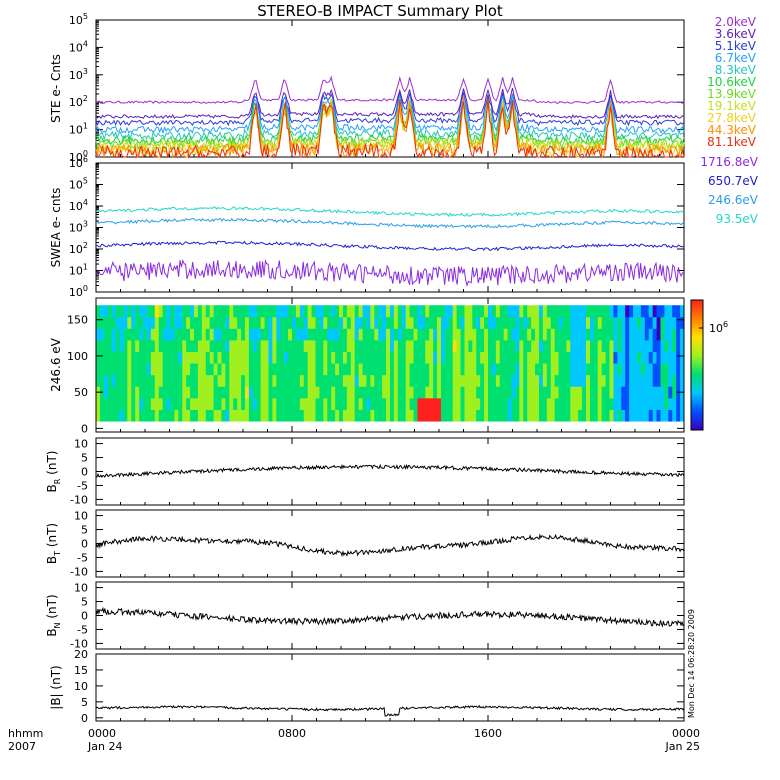 This screenshot has width=780, height=780. Describe the element at coordinates (76, 102) in the screenshot. I see `ste-ytick-base: 10` at that location.